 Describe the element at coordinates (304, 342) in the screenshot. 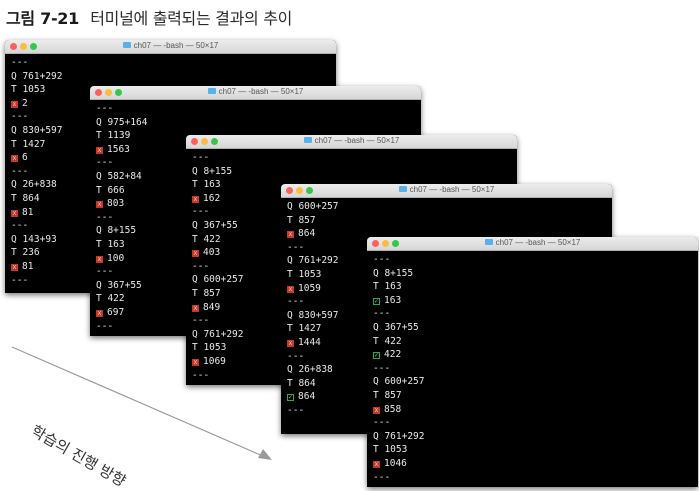

I see `output-line: x 1444` at that location.